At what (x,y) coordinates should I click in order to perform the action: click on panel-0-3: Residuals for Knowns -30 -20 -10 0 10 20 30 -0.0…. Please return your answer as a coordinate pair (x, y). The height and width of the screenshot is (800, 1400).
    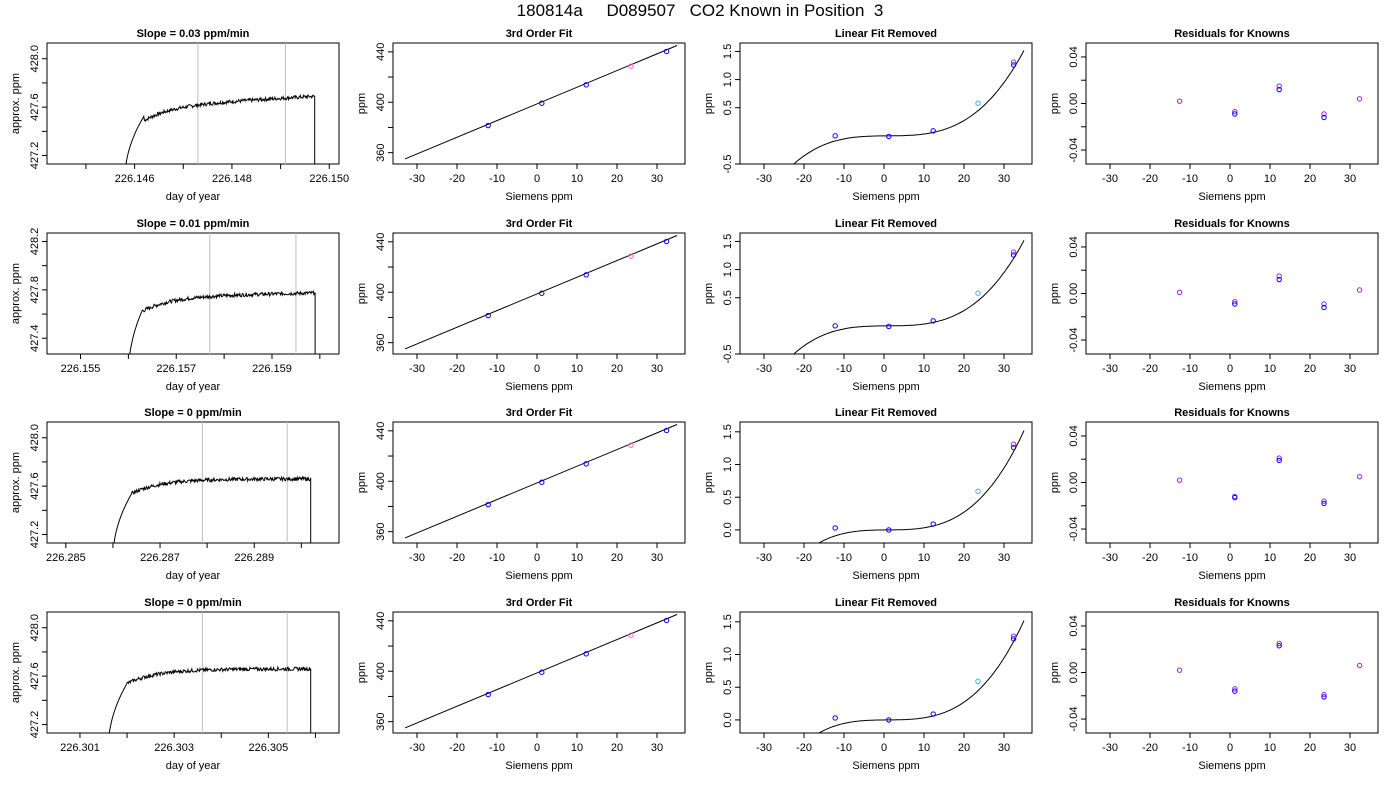
    Looking at the image, I should click on (1214, 115).